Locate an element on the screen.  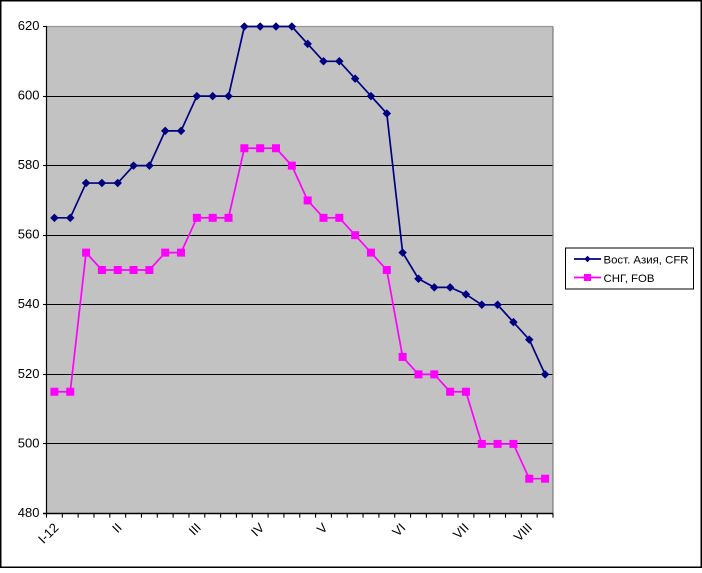
svg-text: 600 is located at coordinates (29, 94).